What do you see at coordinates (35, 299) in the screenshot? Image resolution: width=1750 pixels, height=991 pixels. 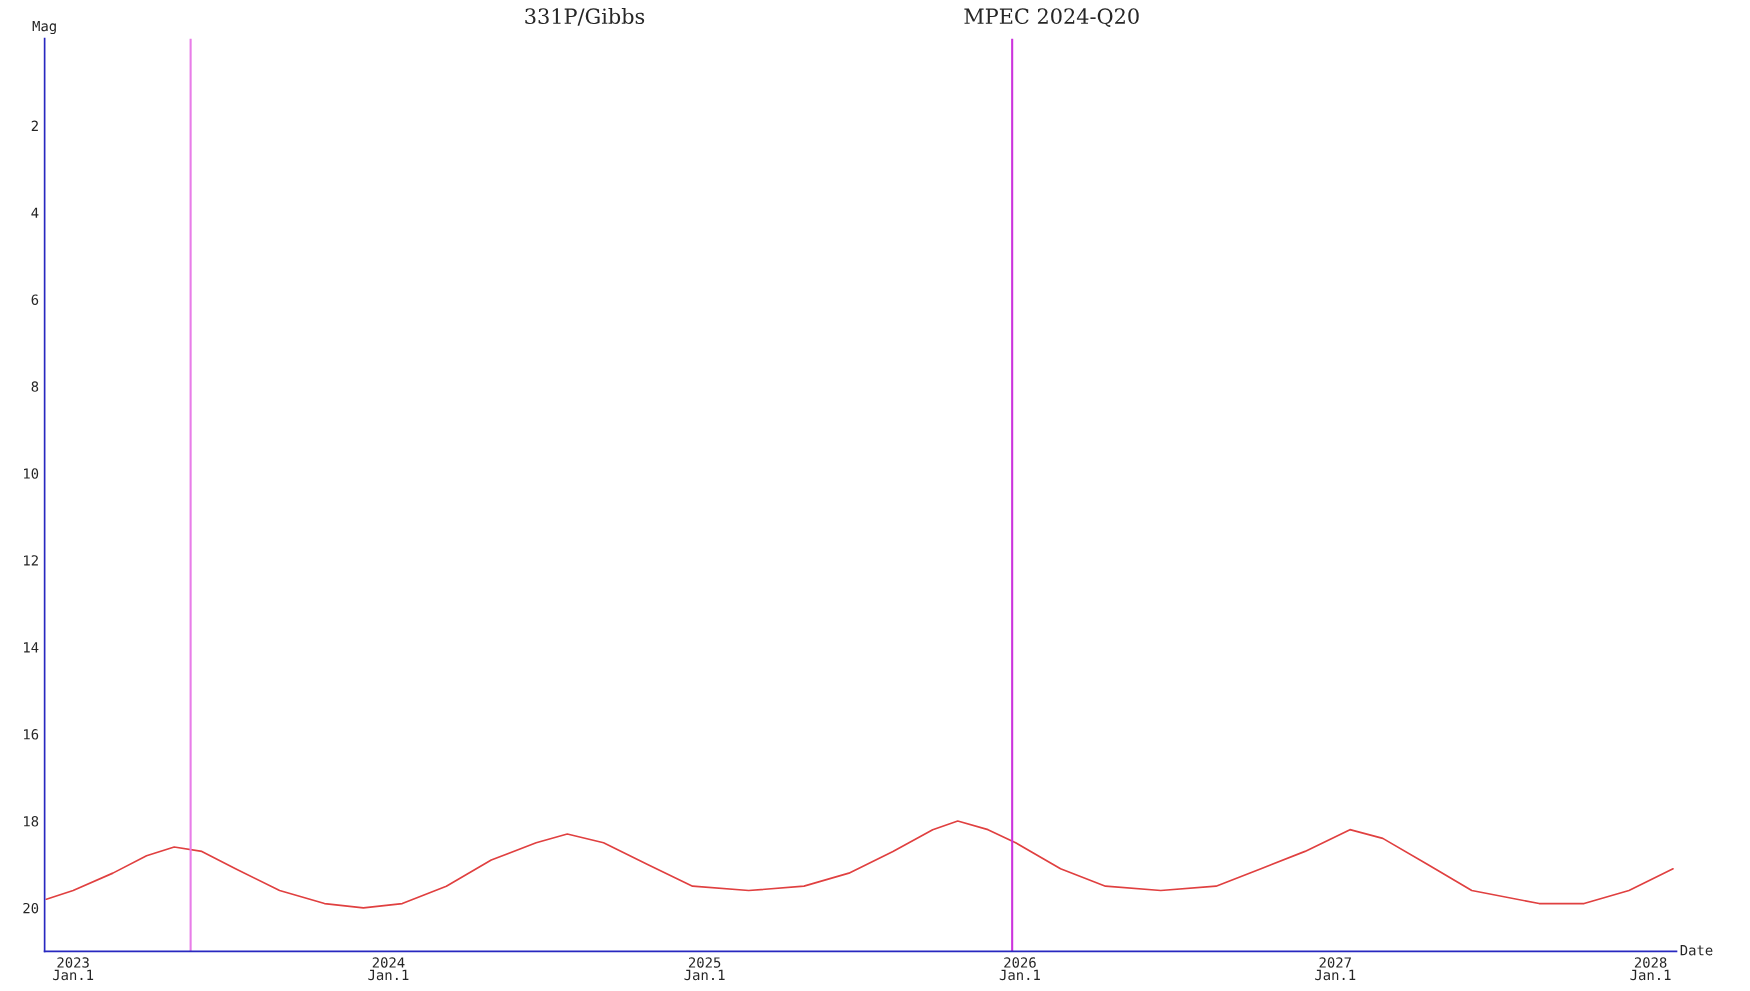 I see `y-tick-label: 6` at bounding box center [35, 299].